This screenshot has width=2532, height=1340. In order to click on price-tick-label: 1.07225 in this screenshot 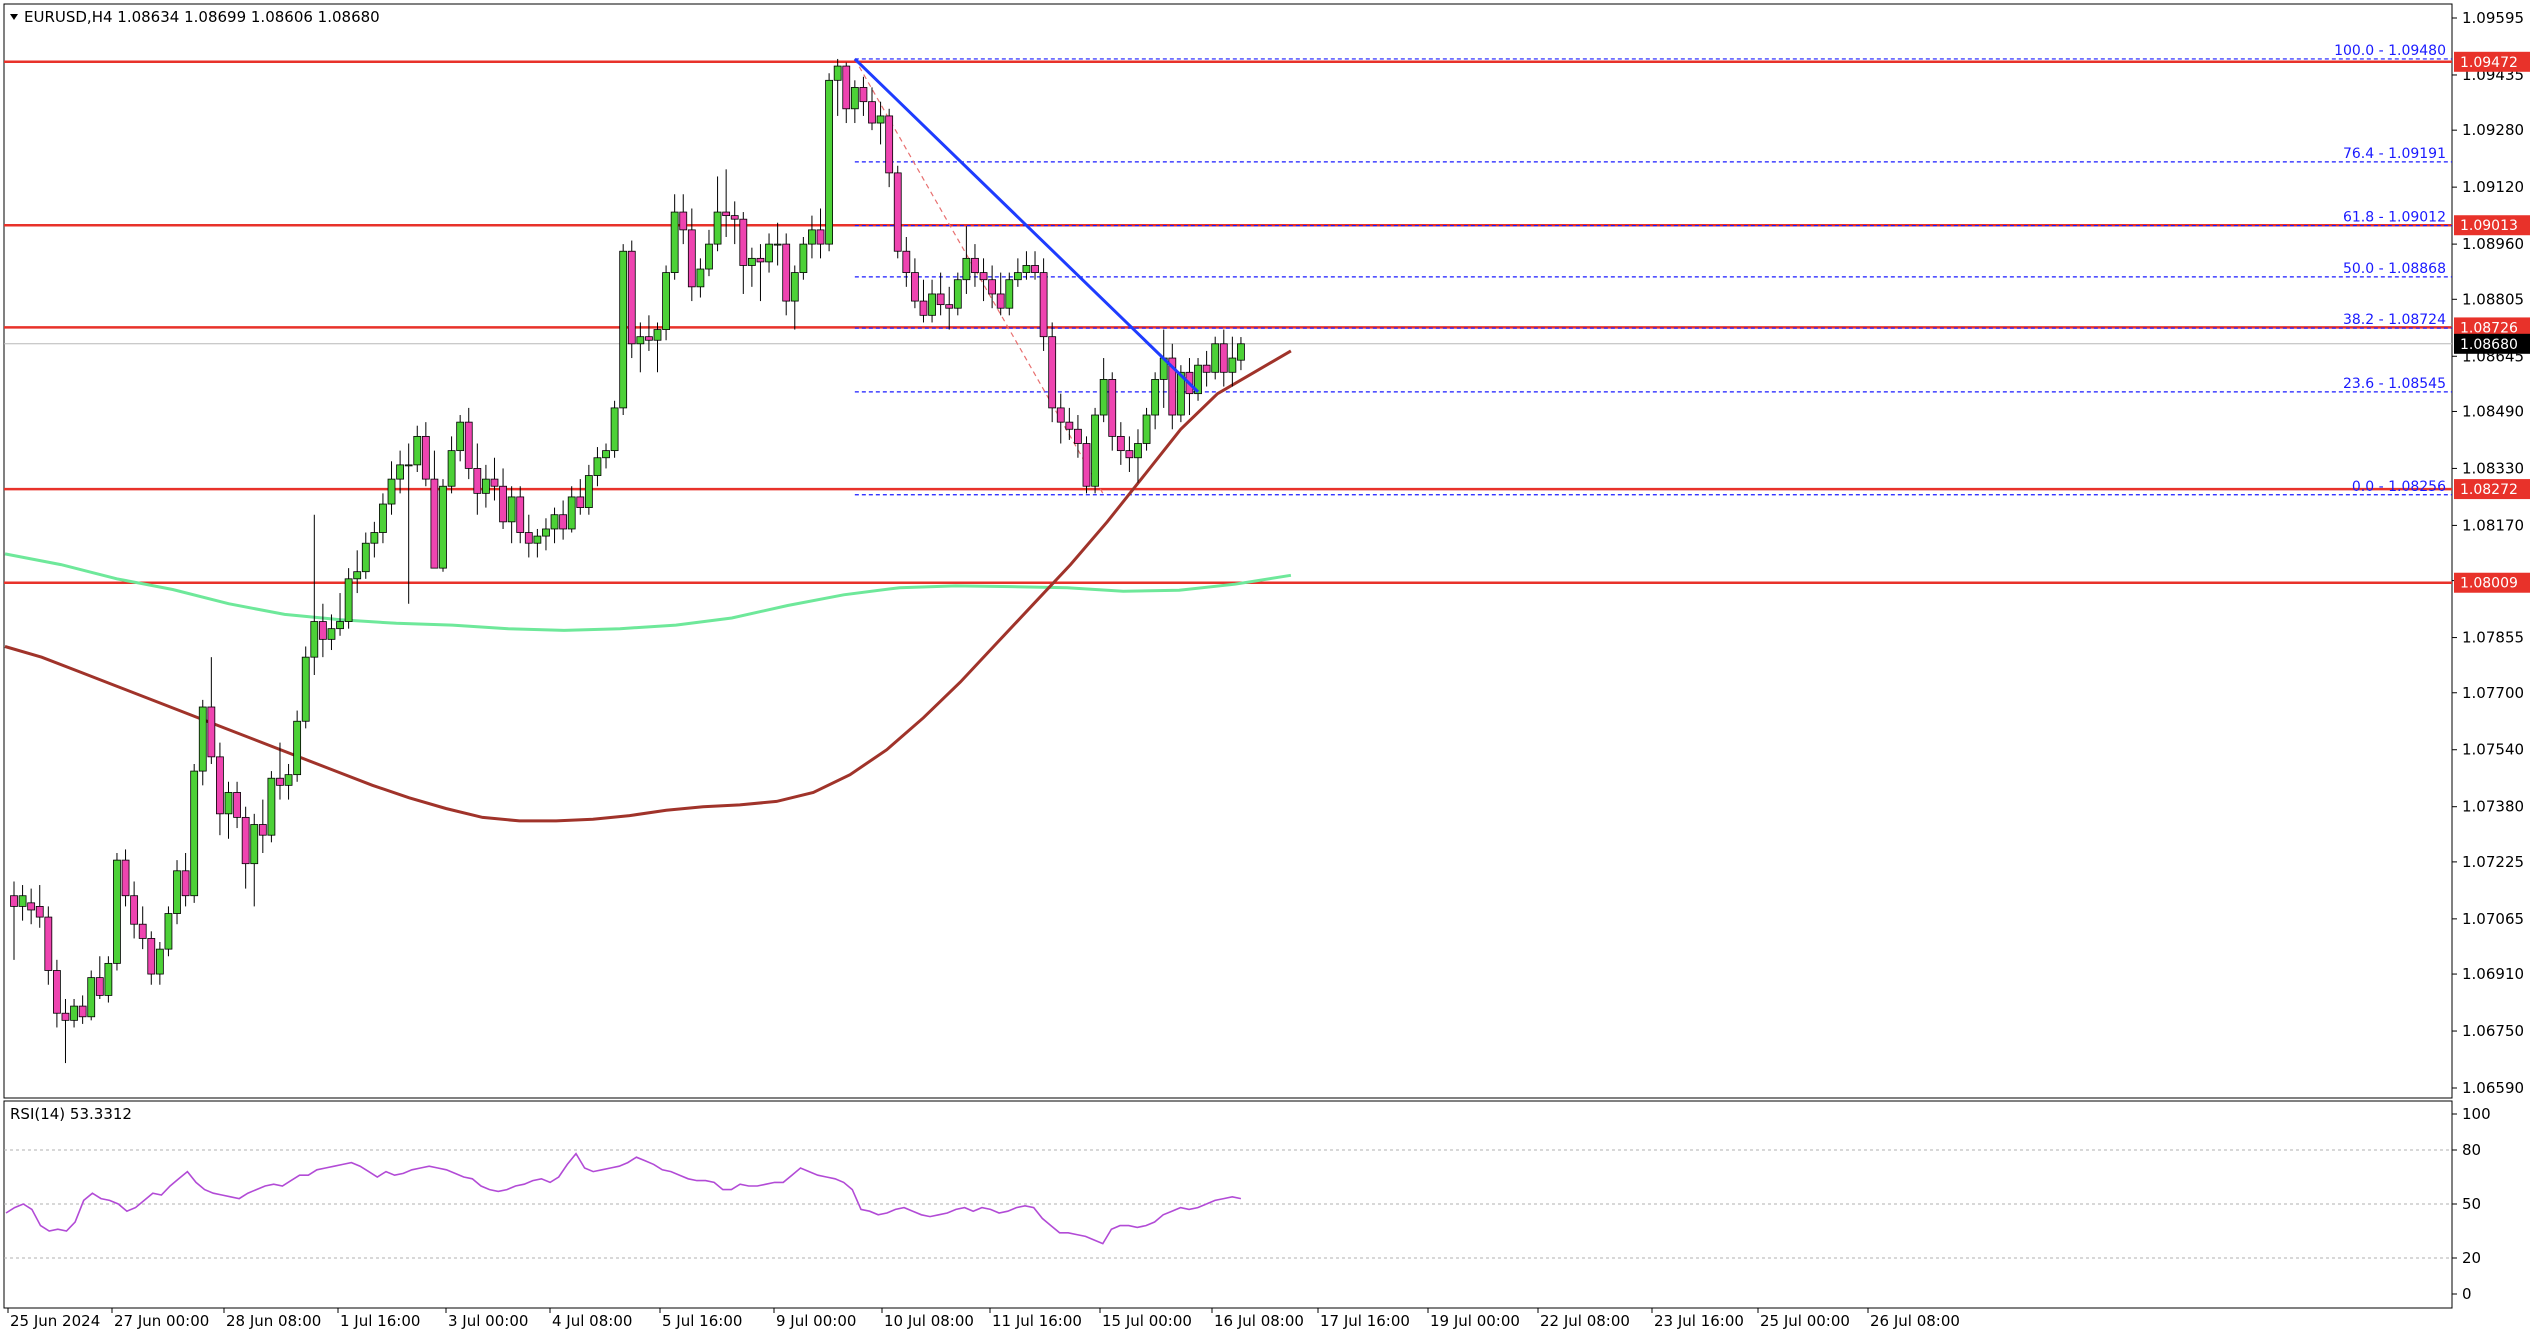, I will do `click(2493, 862)`.